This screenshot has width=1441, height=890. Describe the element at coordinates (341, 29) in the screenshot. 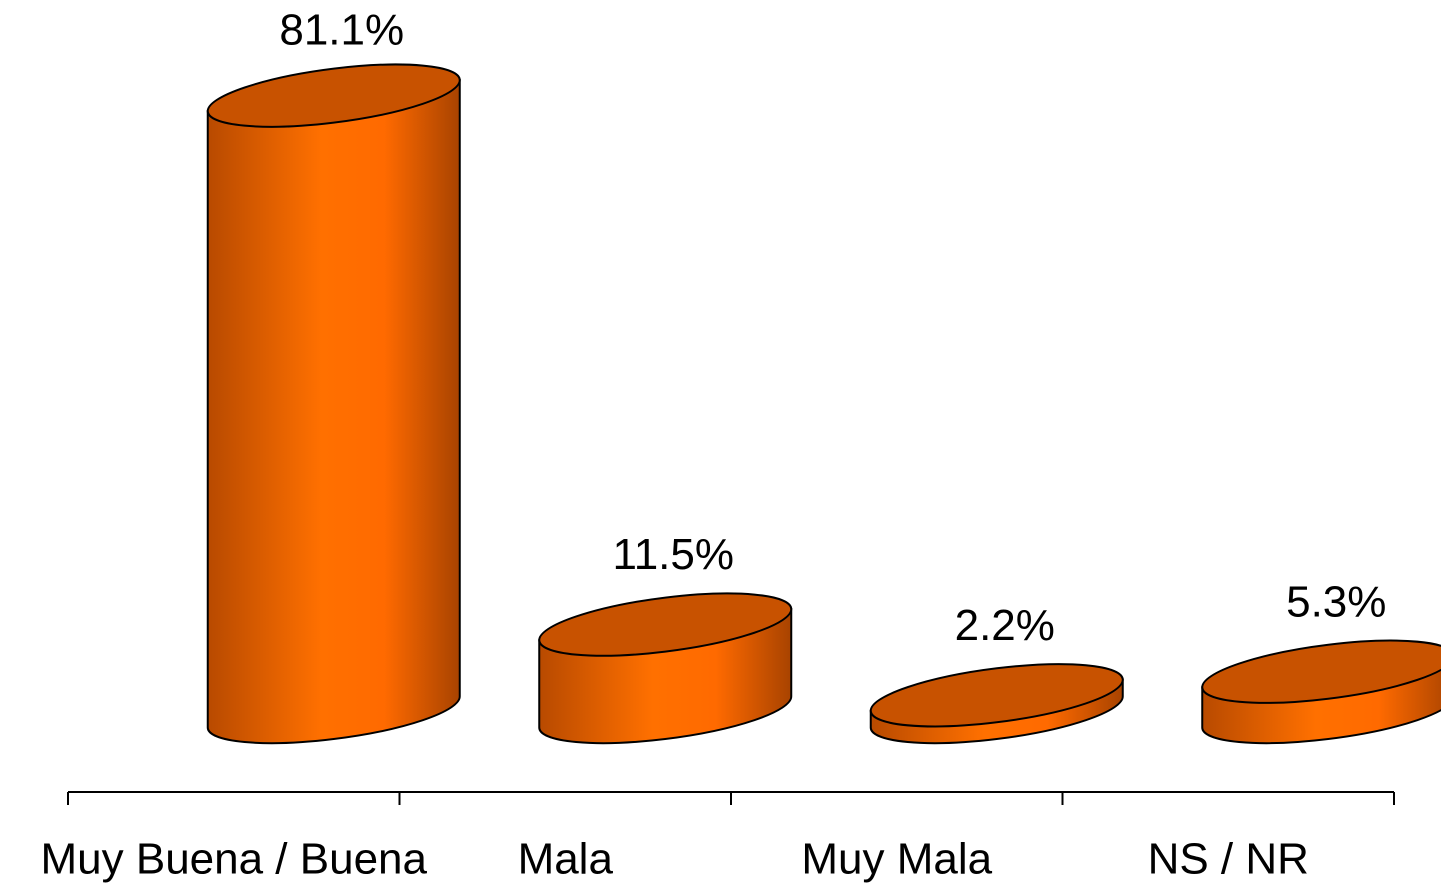

I see `data-label: 81.1%` at that location.